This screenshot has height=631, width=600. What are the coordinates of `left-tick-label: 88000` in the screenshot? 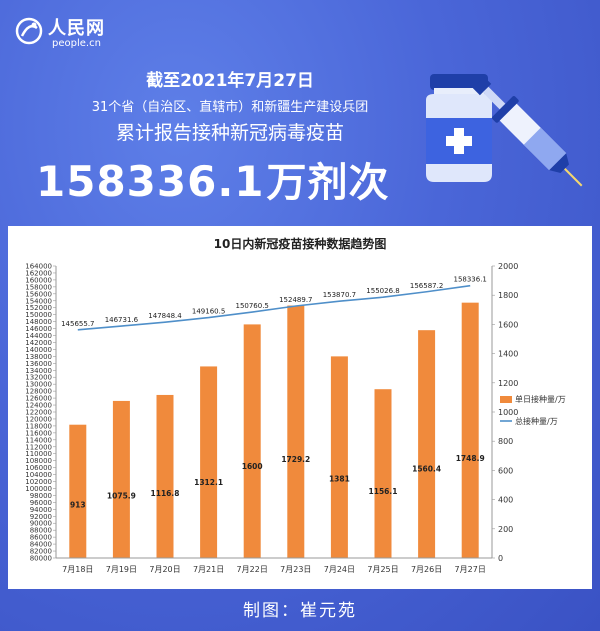 It's located at (41, 531).